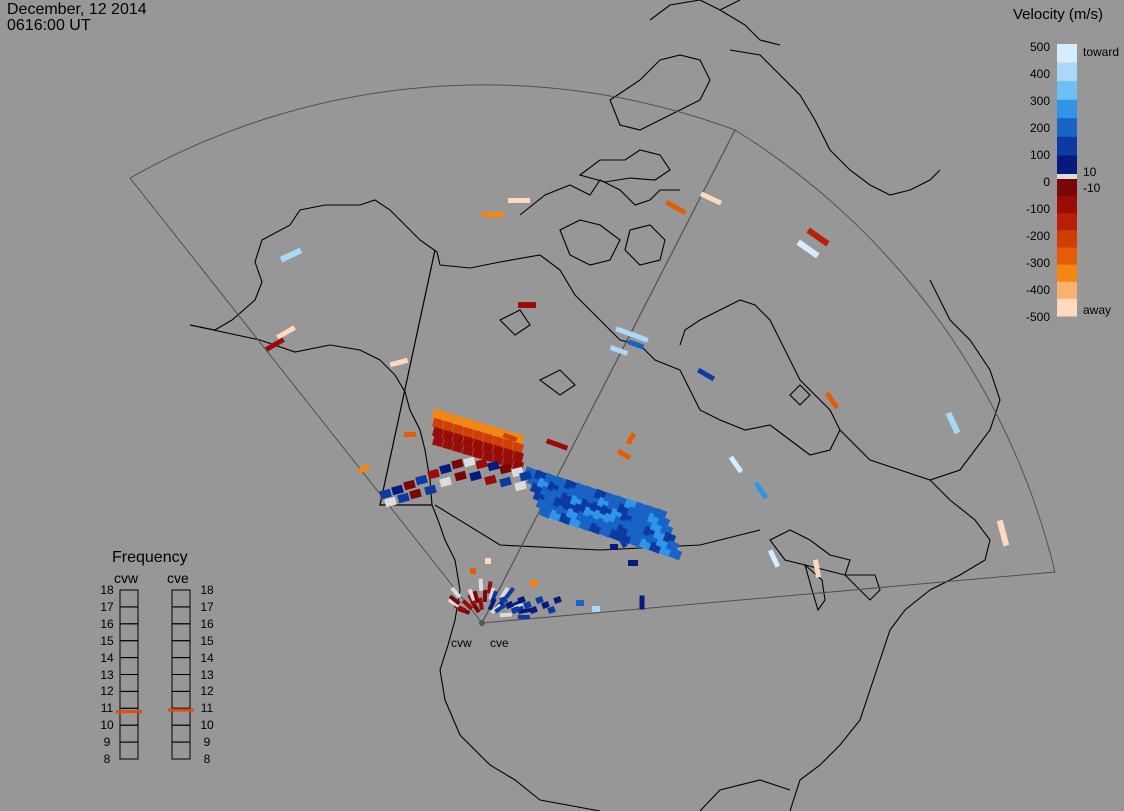 The height and width of the screenshot is (811, 1124). Describe the element at coordinates (207, 623) in the screenshot. I see `frequency-level-label: 16` at that location.